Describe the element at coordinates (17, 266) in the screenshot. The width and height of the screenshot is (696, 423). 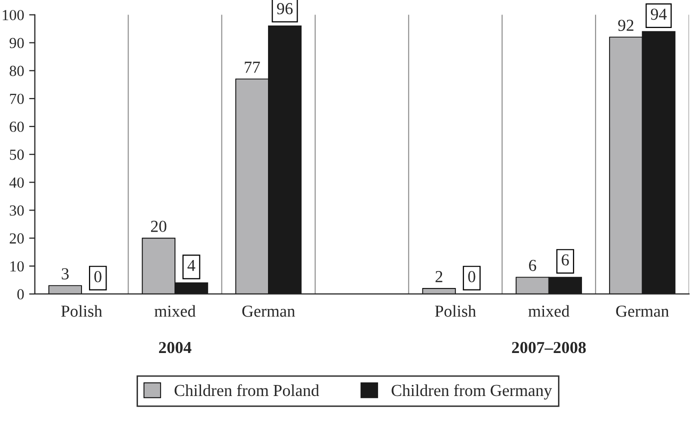
I see `y-tick-label: 10` at that location.